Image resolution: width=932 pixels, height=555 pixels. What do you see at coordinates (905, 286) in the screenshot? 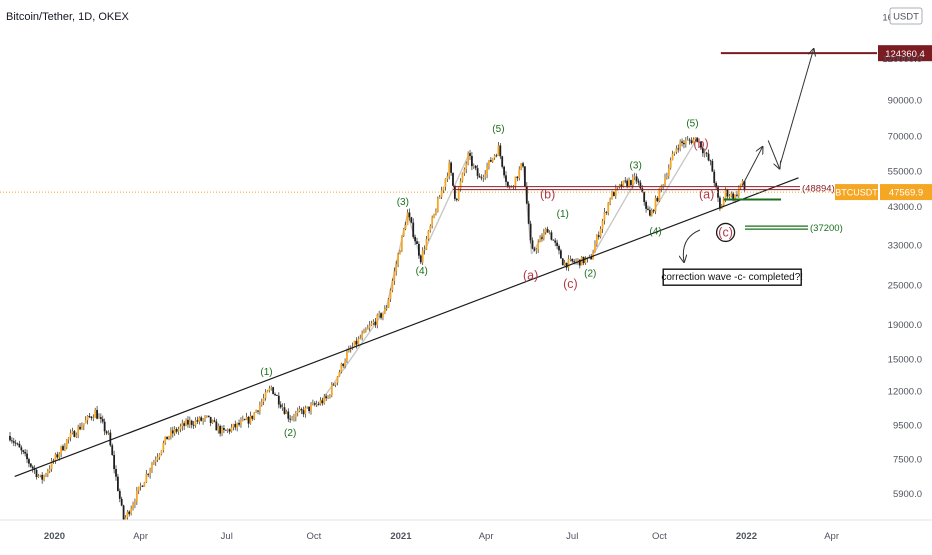
I see `y-tick-label: 25000.0` at bounding box center [905, 286].